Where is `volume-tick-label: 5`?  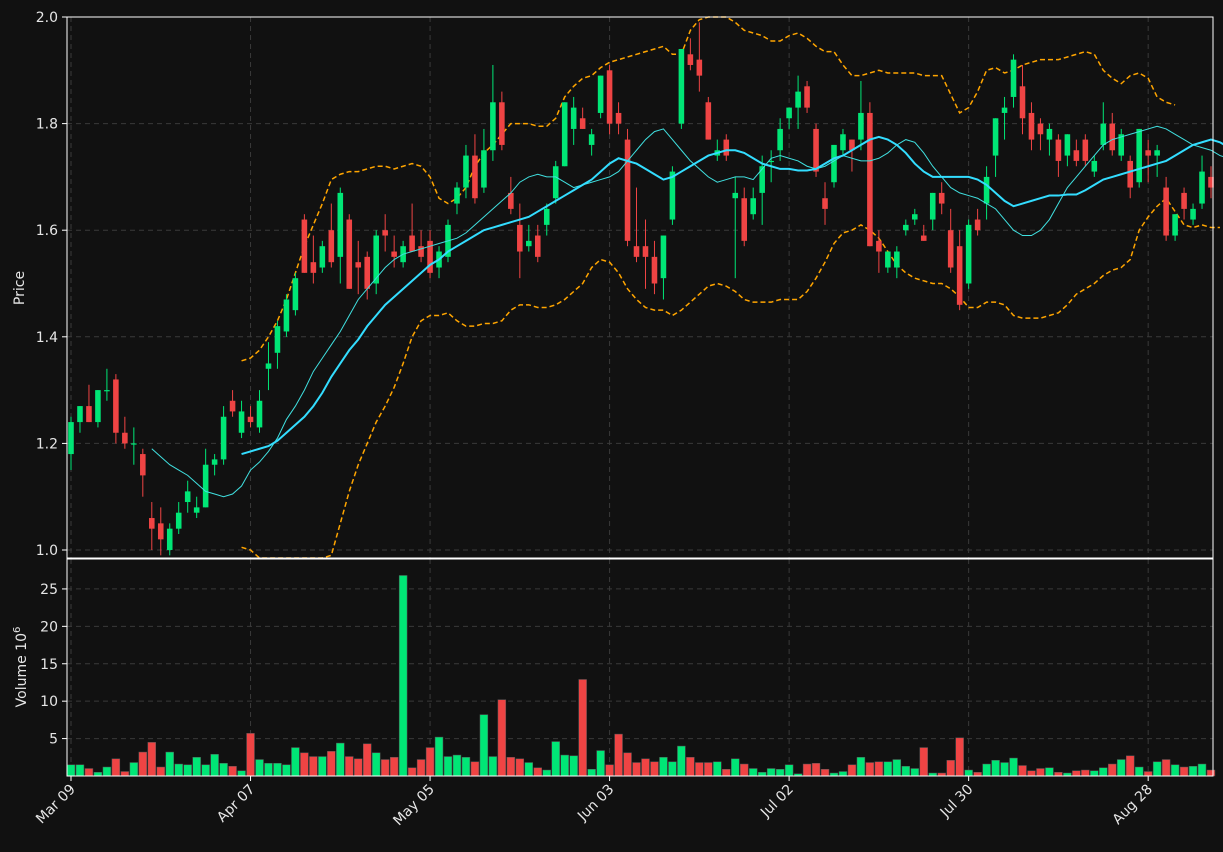
volume-tick-label: 5 is located at coordinates (53, 740).